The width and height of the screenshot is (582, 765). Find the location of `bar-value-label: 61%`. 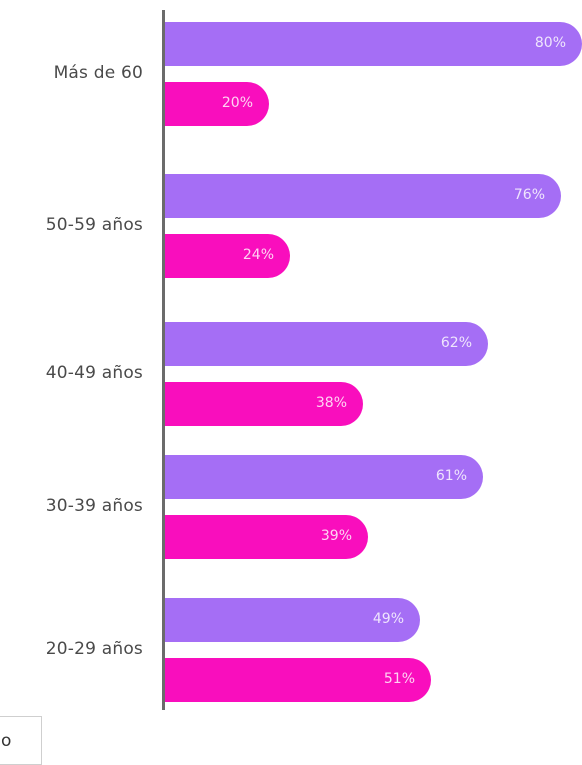

bar-value-label: 61% is located at coordinates (451, 476).